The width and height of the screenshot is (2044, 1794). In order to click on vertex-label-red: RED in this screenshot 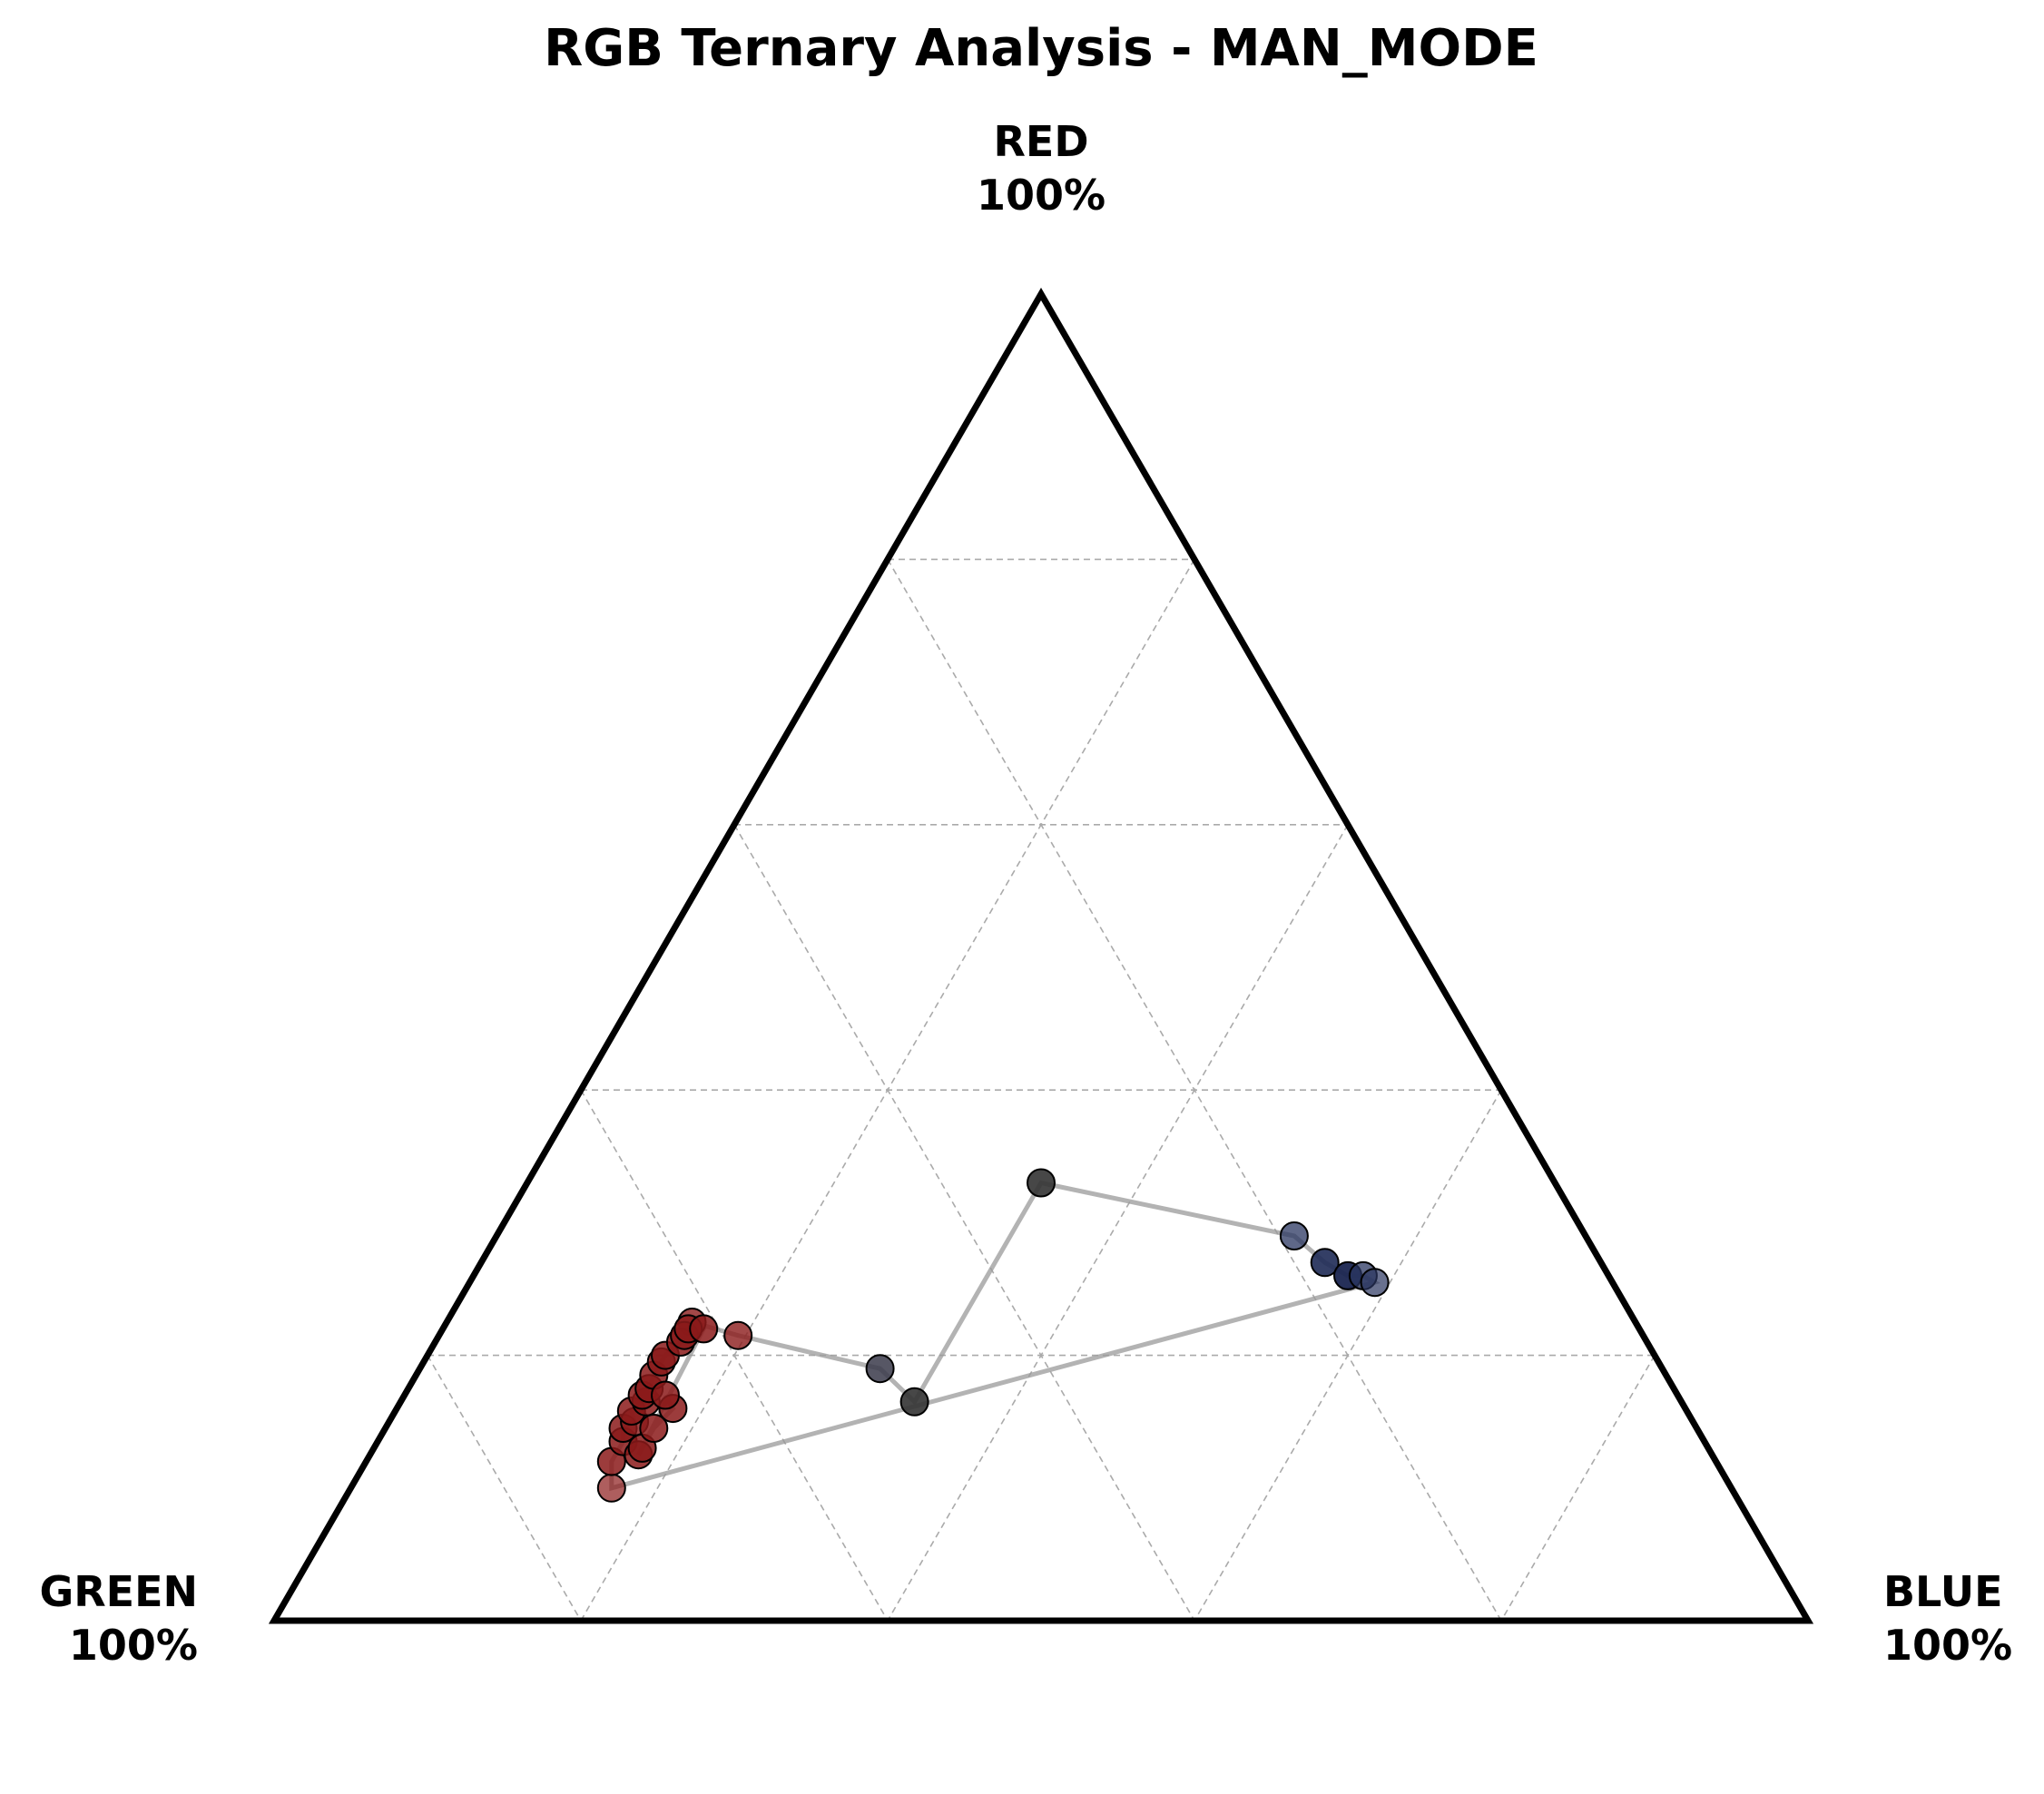, I will do `click(1040, 141)`.